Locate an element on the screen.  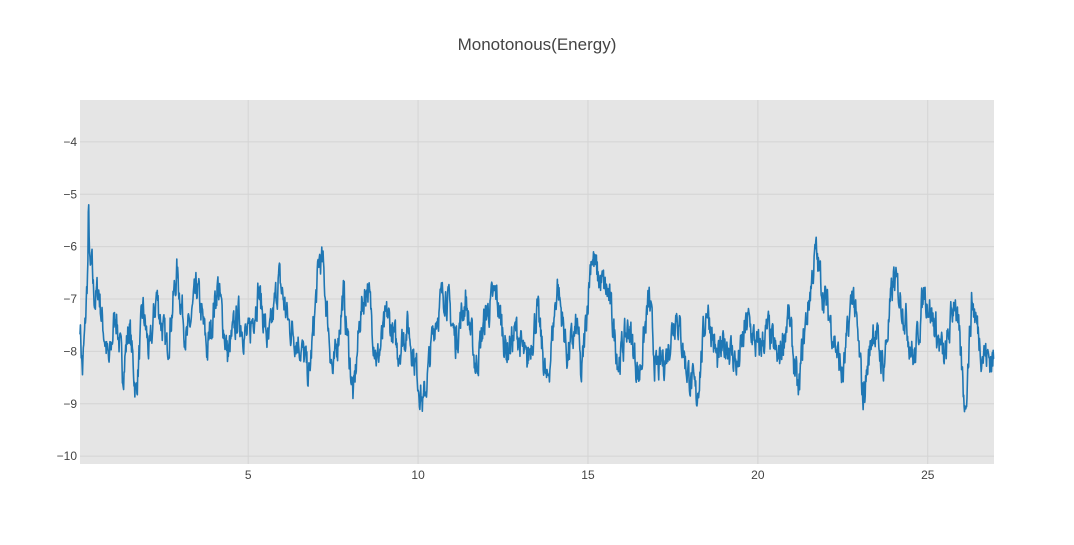
x-tick-label: 15 is located at coordinates (588, 475).